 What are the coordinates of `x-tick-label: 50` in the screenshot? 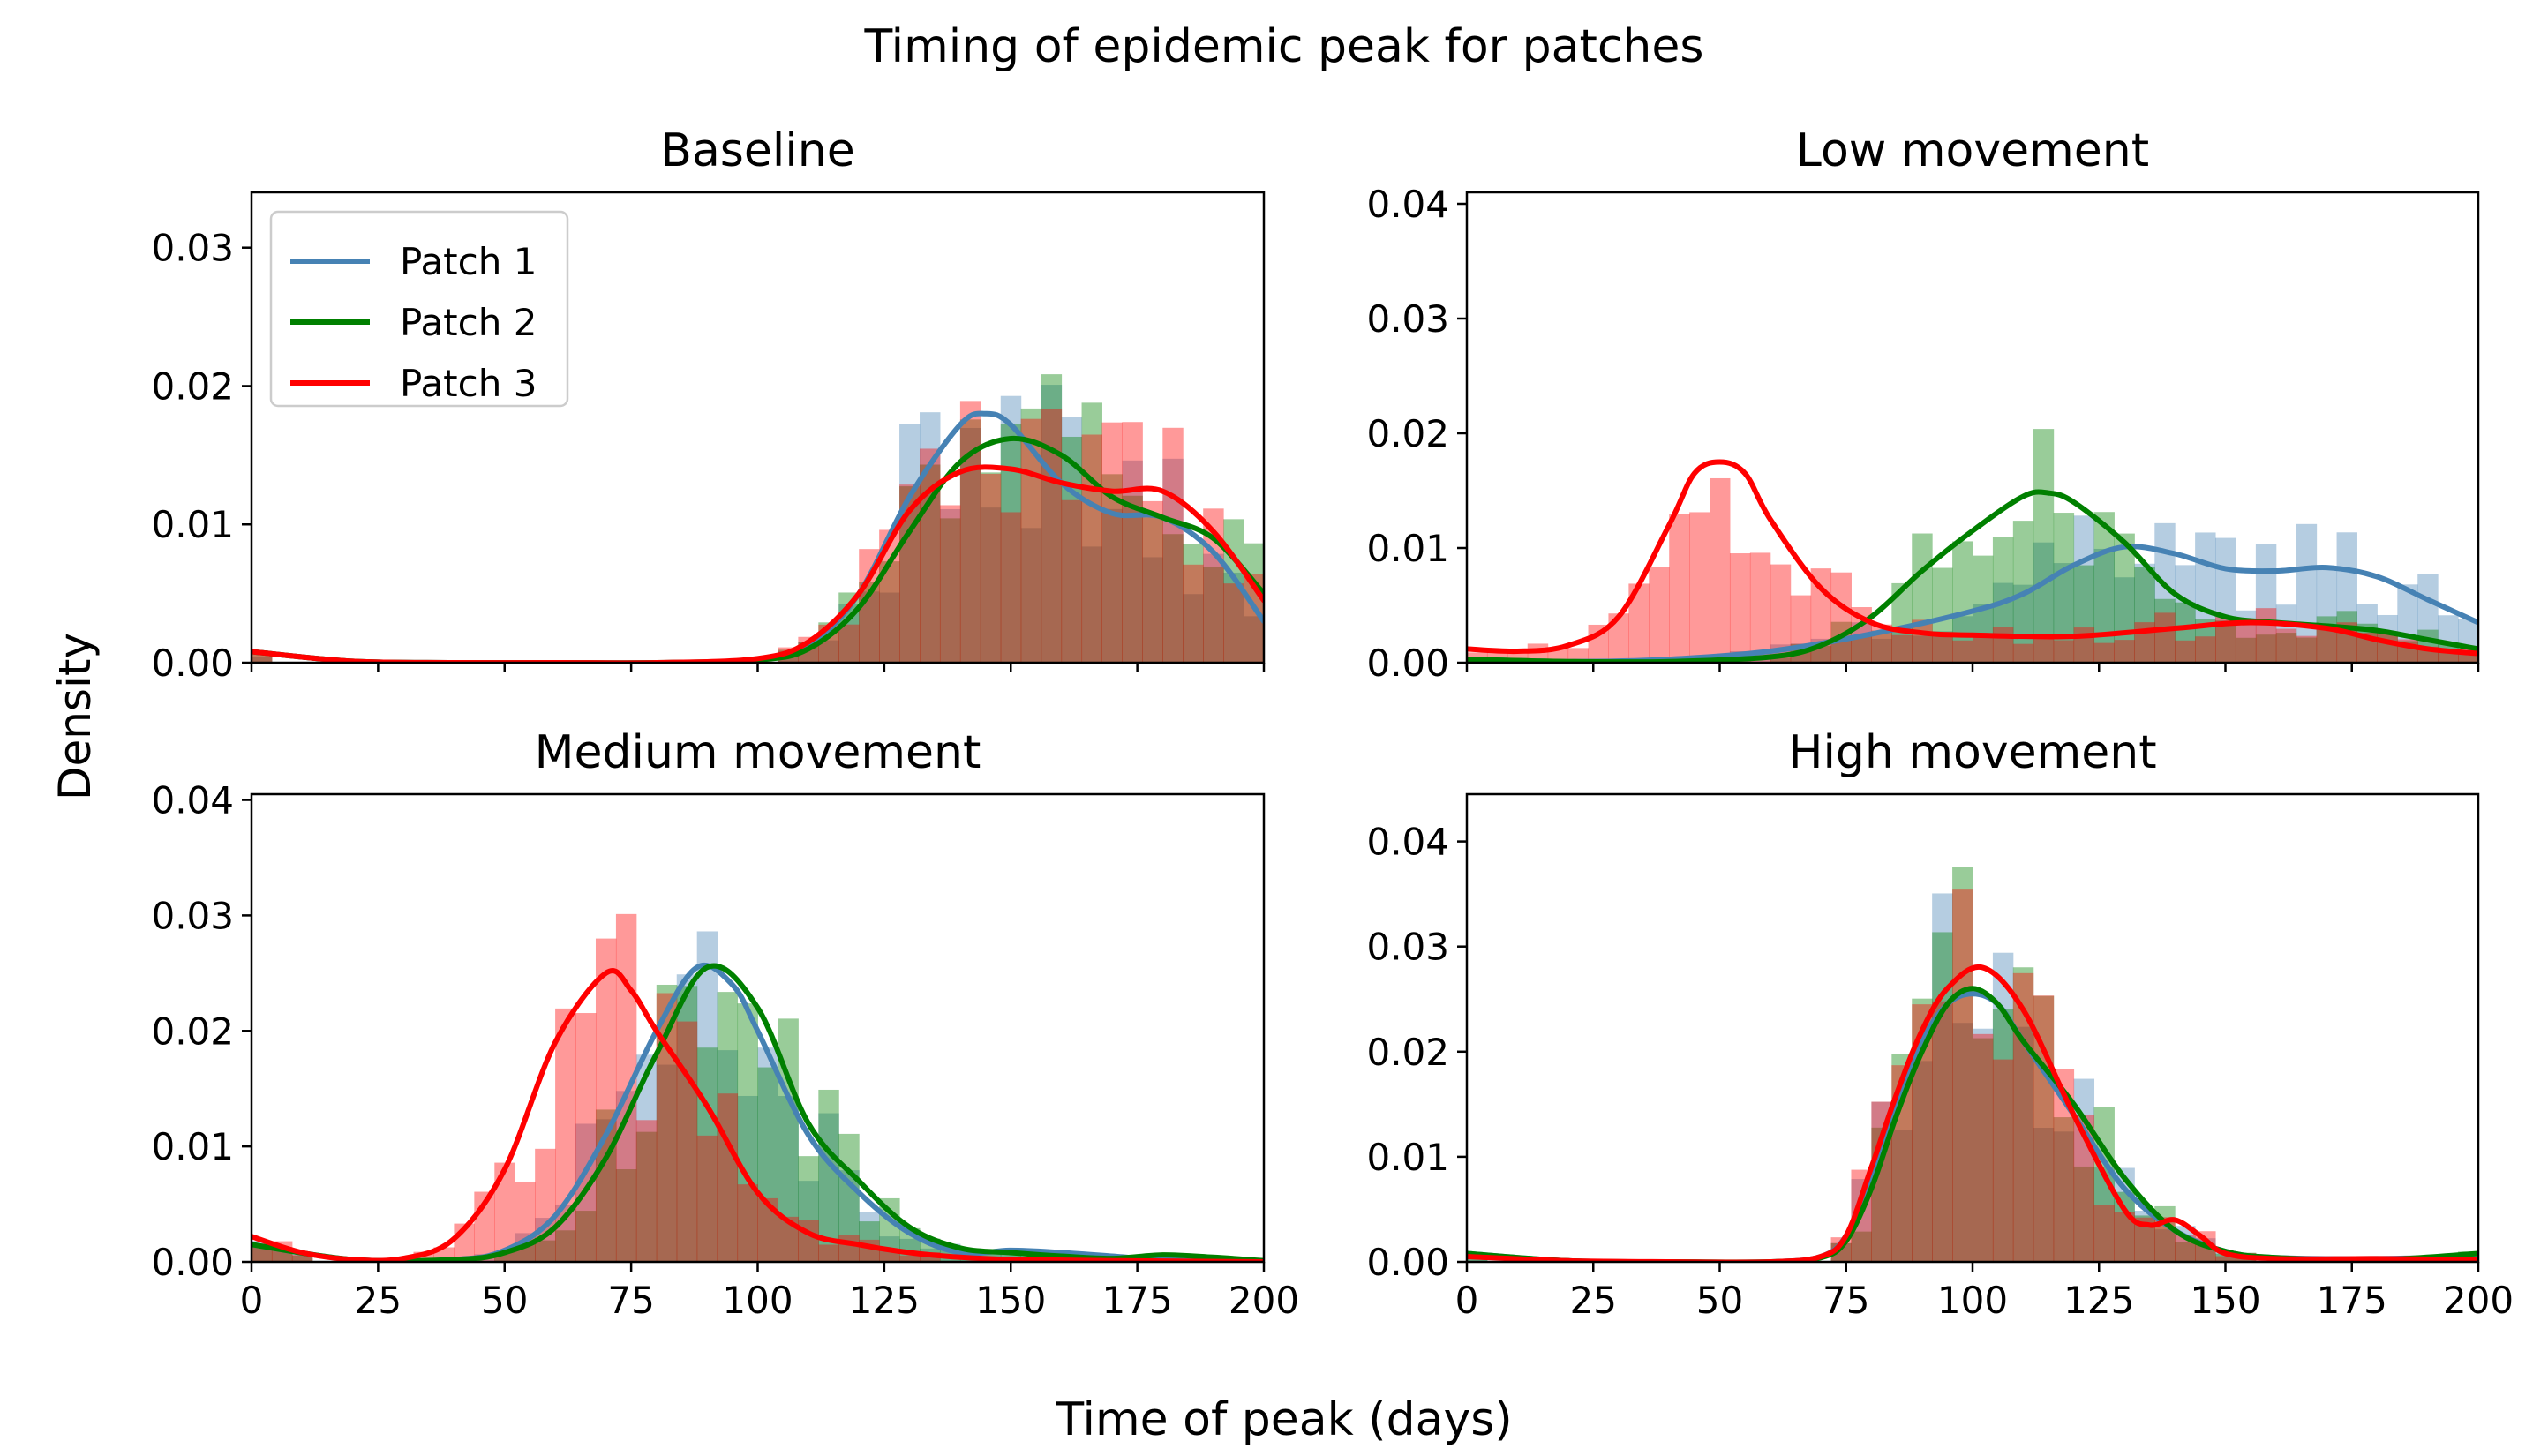 It's located at (1720, 1300).